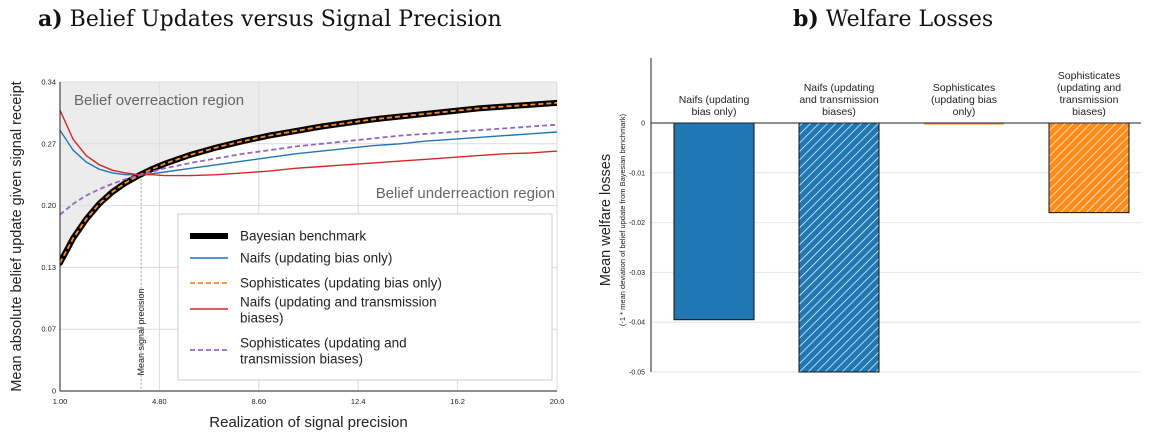  Describe the element at coordinates (50, 19) in the screenshot. I see `panel-a-letter: a)` at that location.